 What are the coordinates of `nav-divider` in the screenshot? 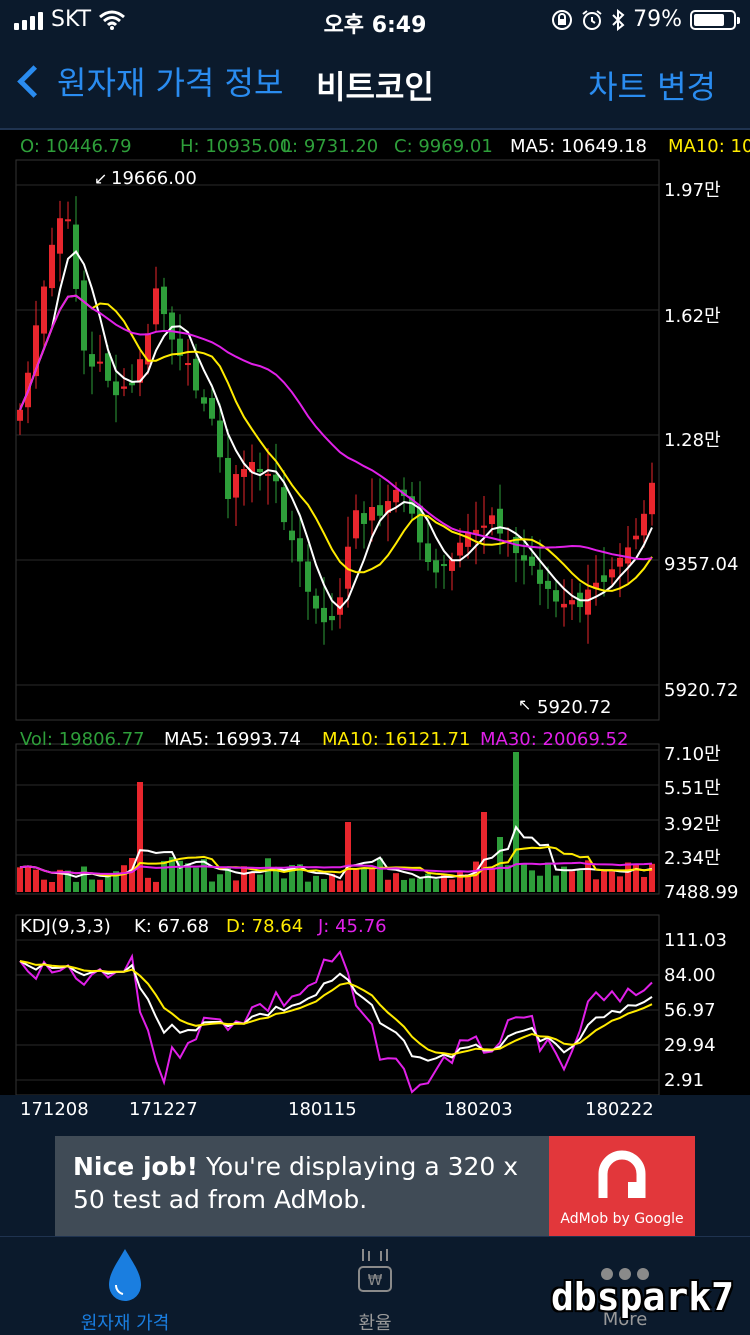 It's located at (375, 129).